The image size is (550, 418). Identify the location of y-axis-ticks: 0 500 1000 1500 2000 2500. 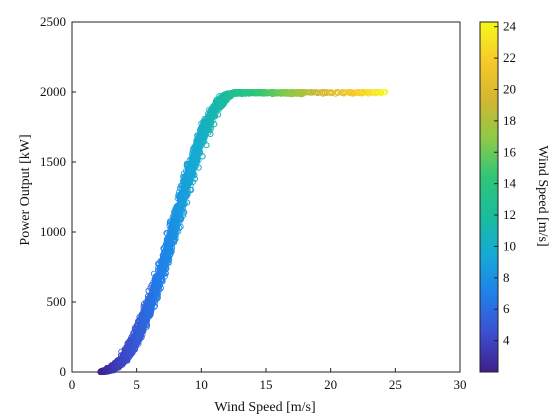
(58, 196).